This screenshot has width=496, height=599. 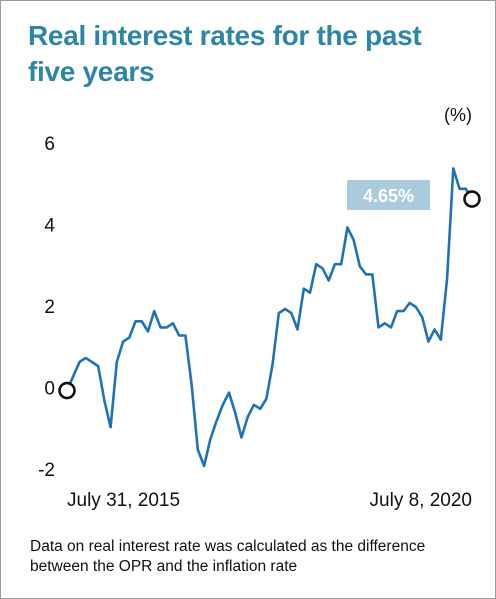 I want to click on x-tick-label: July 8, 2020, so click(x=421, y=500).